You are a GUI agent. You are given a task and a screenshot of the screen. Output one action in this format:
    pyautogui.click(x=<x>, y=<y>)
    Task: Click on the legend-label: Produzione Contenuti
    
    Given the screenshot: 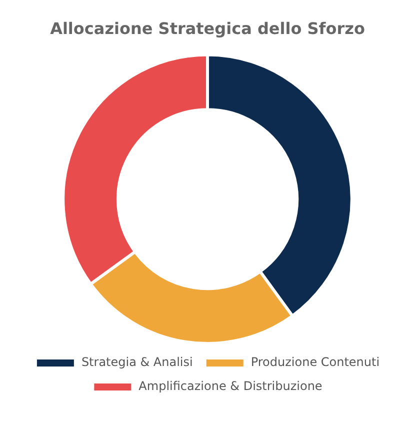 What is the action you would take?
    pyautogui.click(x=315, y=362)
    